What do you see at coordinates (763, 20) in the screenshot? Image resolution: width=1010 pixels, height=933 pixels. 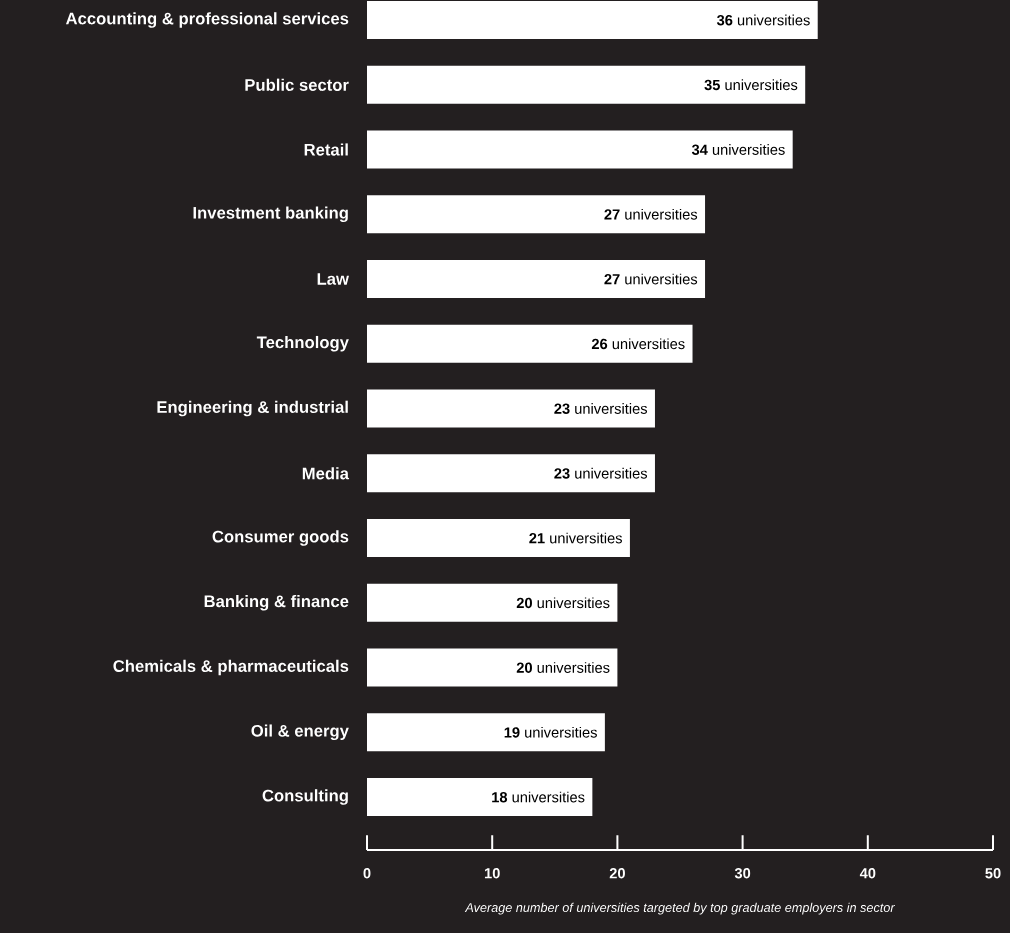 I see `data-label: 36 universities` at bounding box center [763, 20].